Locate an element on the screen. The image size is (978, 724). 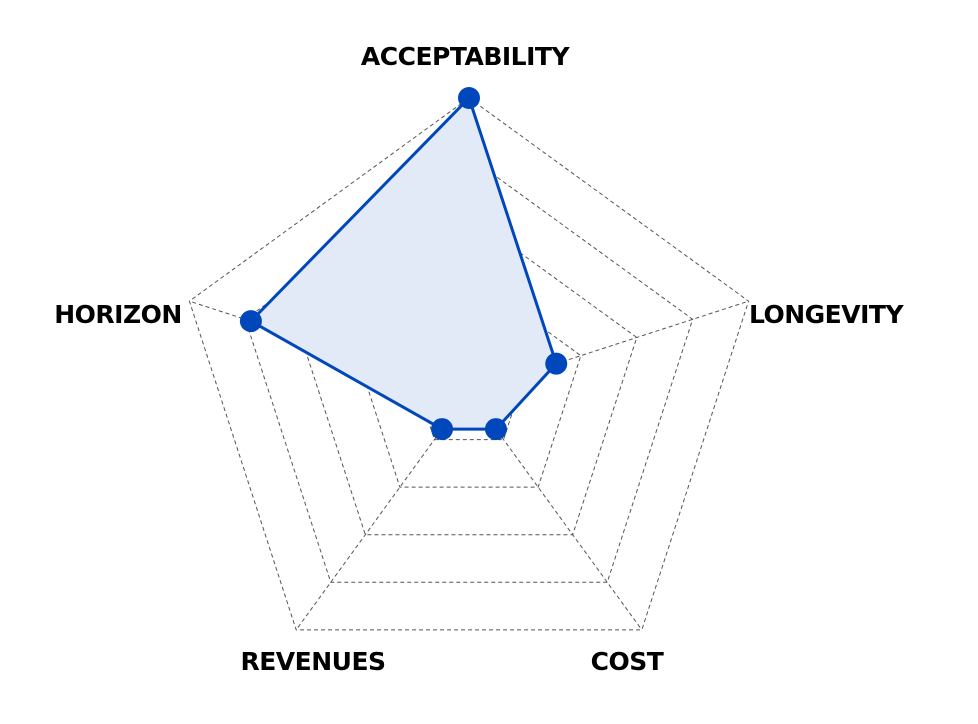
axis-label-acceptability: ACCEPTABILITY is located at coordinates (466, 56).